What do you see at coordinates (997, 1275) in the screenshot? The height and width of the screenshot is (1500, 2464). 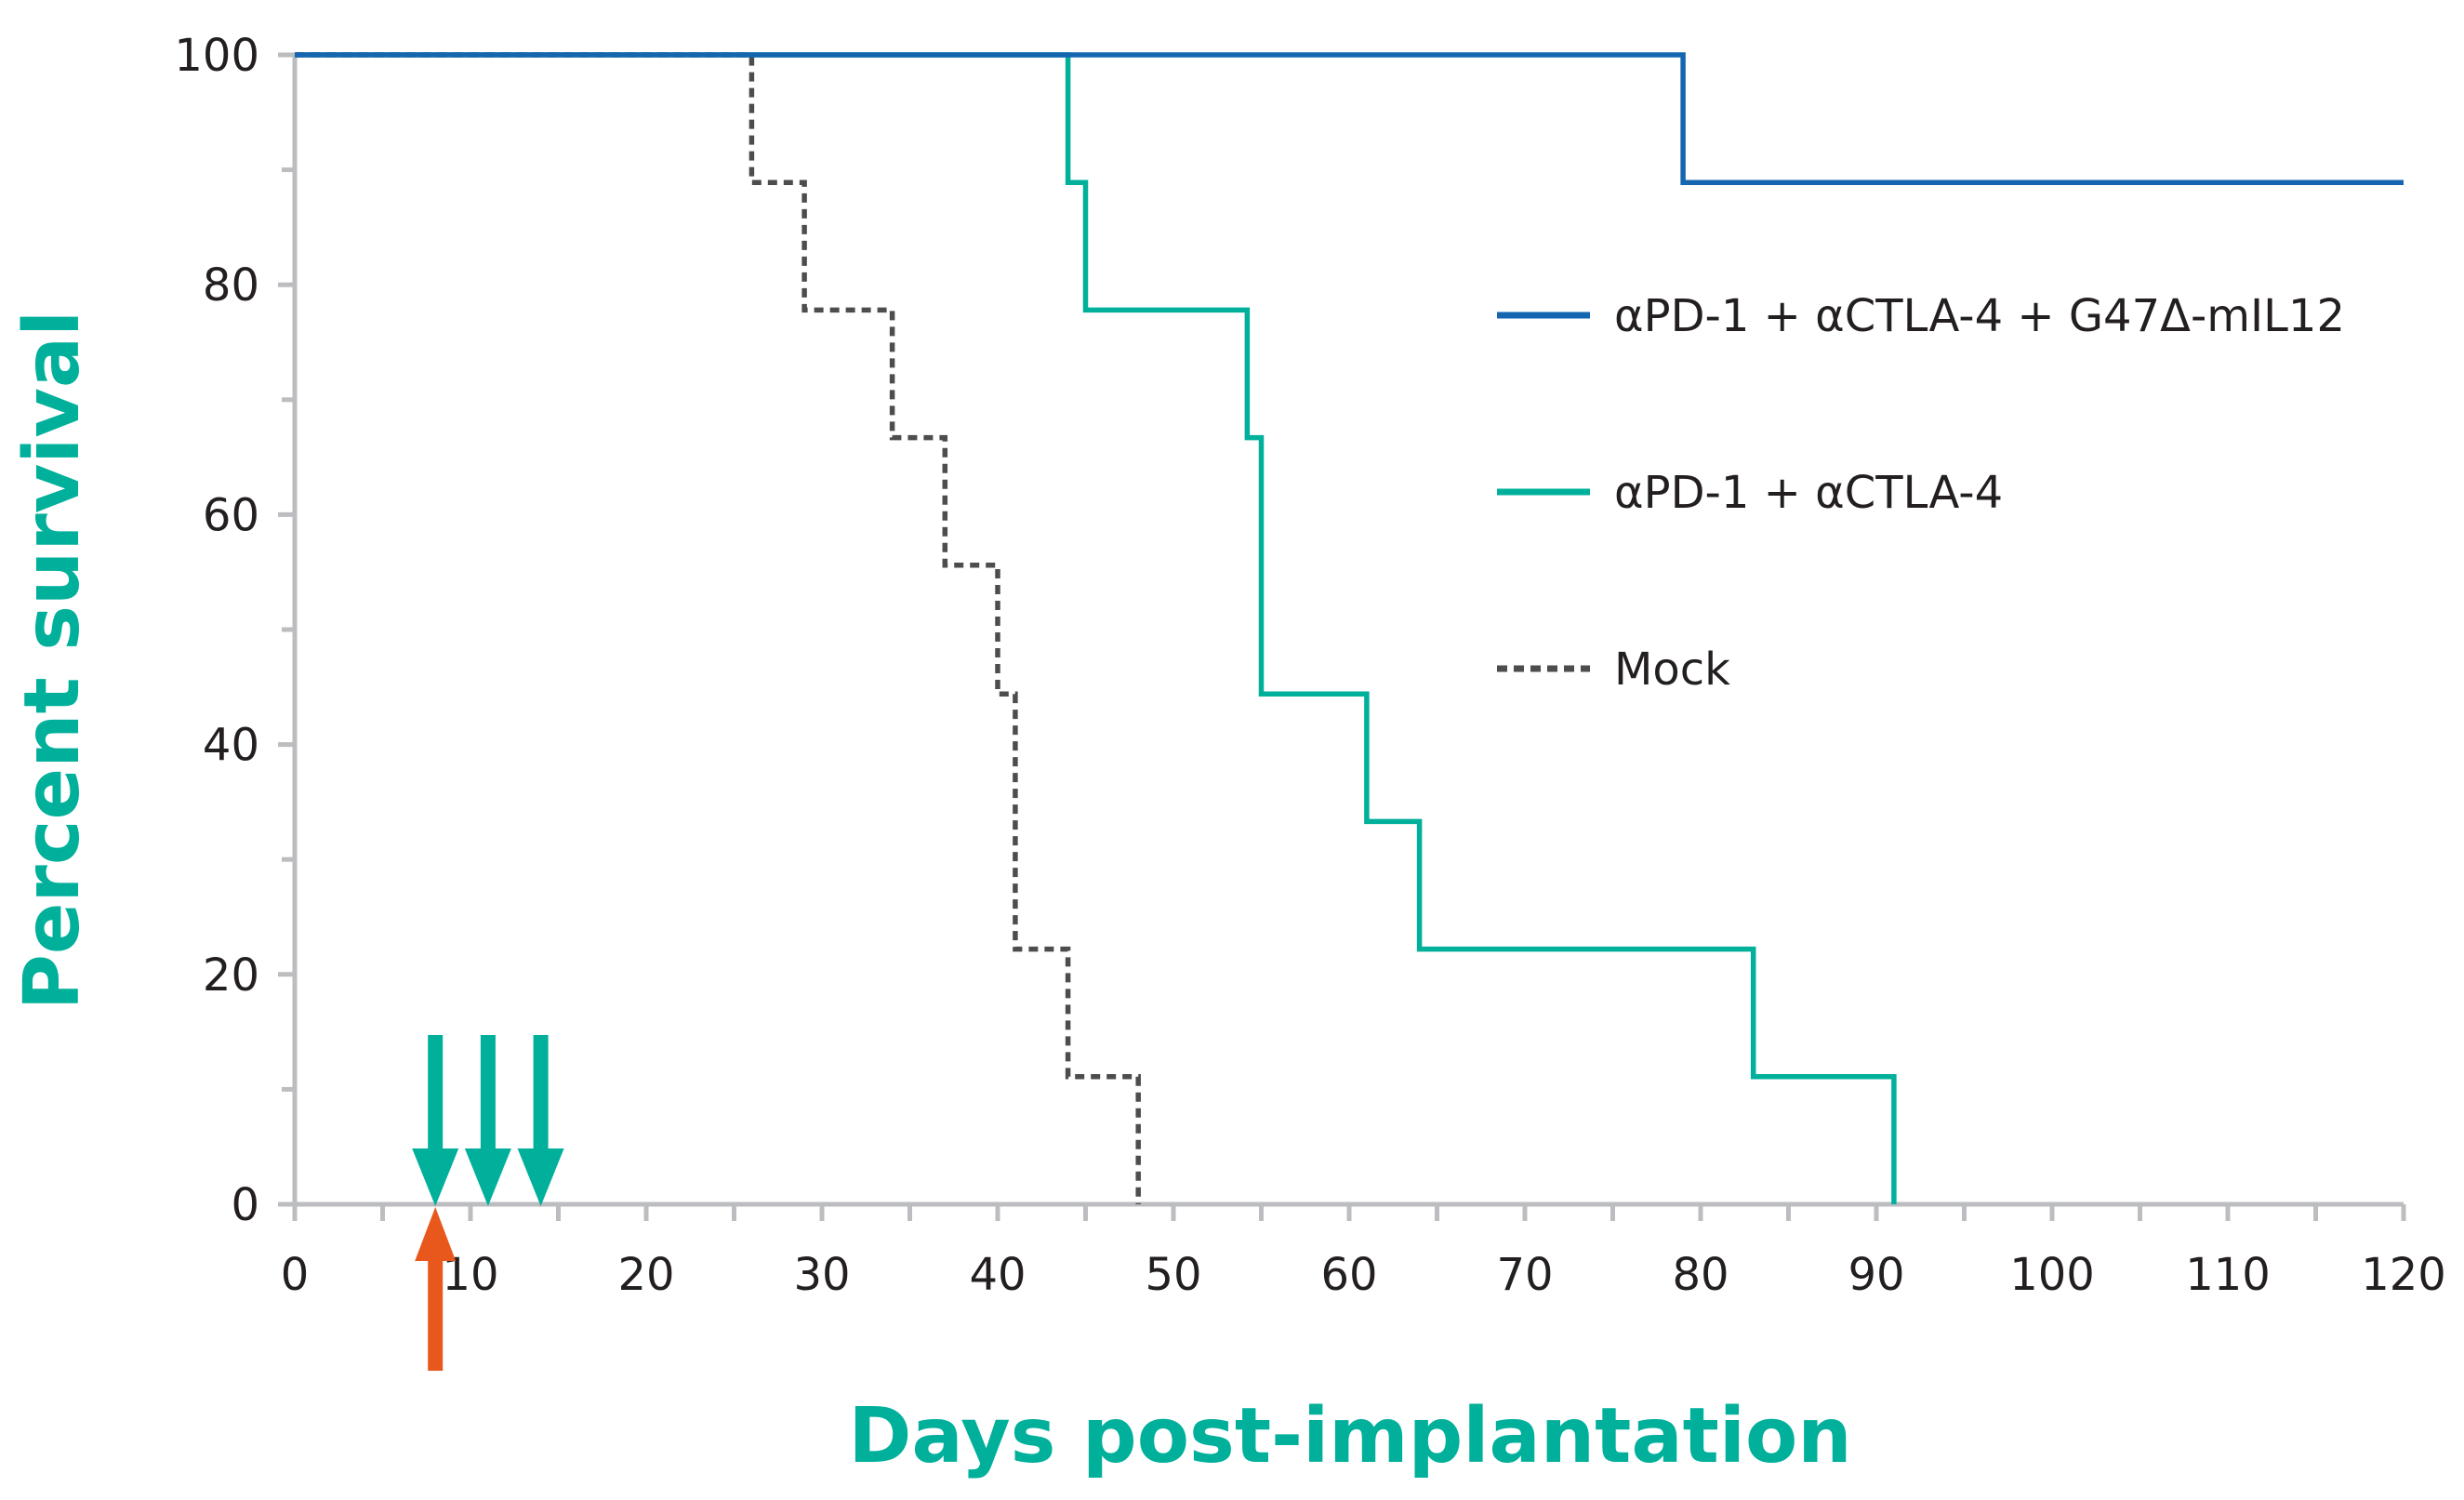 I see `x-tick-label: 40` at bounding box center [997, 1275].